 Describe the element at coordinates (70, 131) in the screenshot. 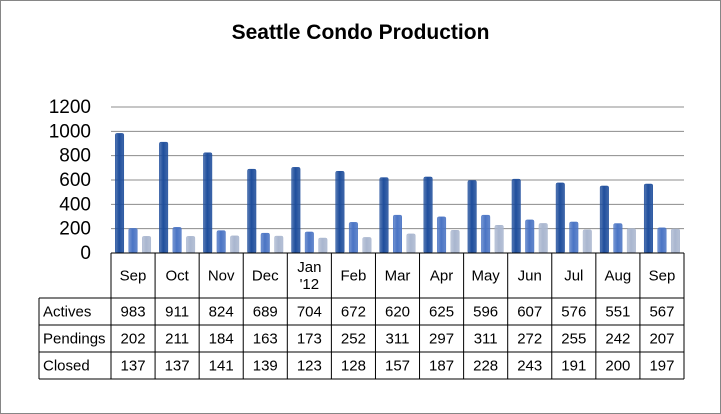

I see `y-tick-label: 1000` at that location.